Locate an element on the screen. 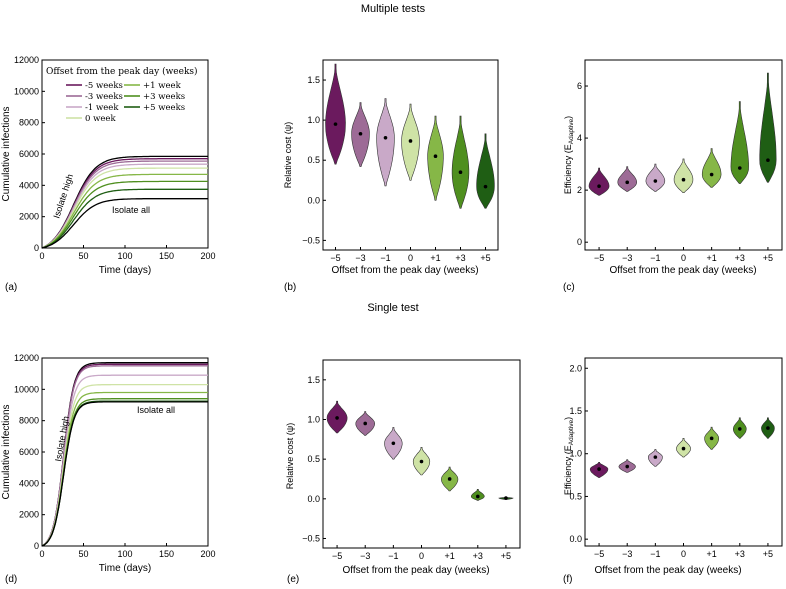 The height and width of the screenshot is (589, 786). panel-d-annotation-isolate-all: Isolate all is located at coordinates (156, 410).